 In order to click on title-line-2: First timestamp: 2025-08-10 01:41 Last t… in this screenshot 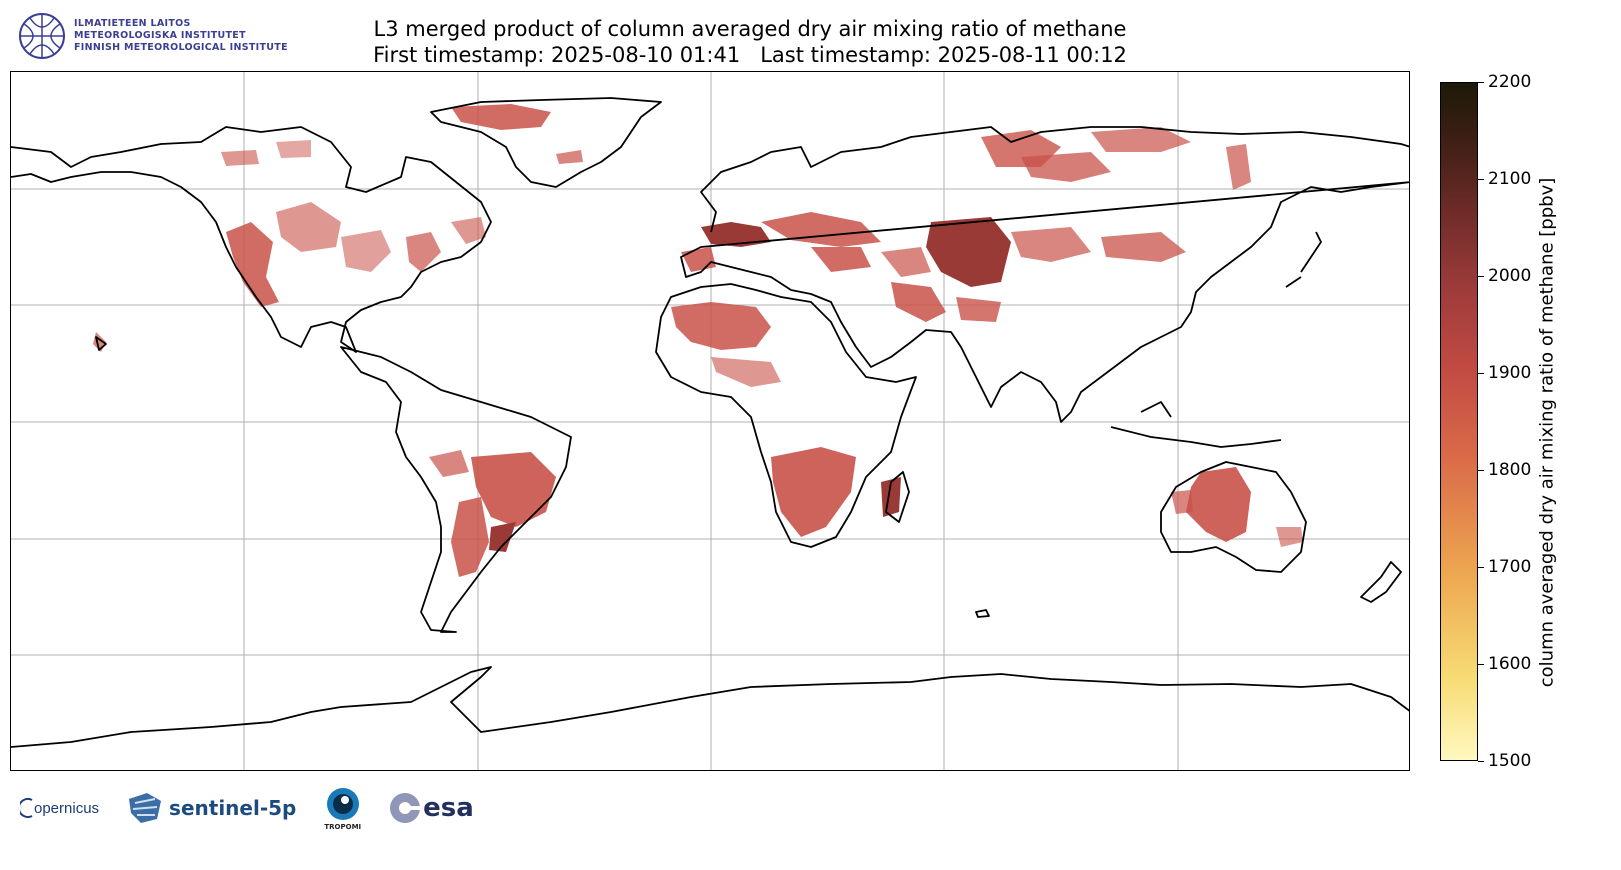, I will do `click(750, 55)`.